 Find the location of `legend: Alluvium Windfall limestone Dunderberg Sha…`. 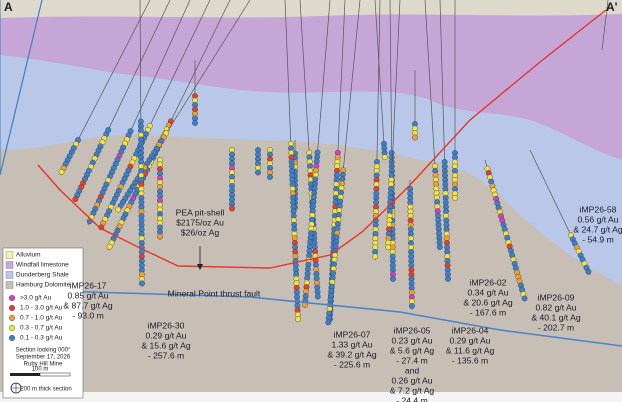

legend: Alluvium Windfall limestone Dunderberg Sha… is located at coordinates (38, 322).